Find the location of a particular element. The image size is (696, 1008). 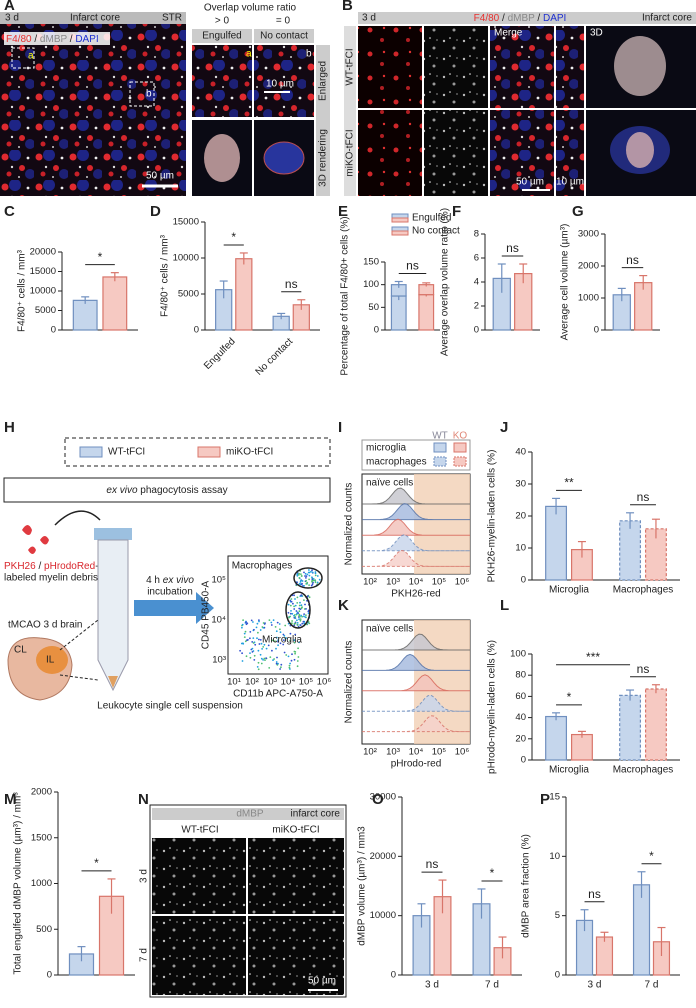

significance: ns is located at coordinates (643, 669).